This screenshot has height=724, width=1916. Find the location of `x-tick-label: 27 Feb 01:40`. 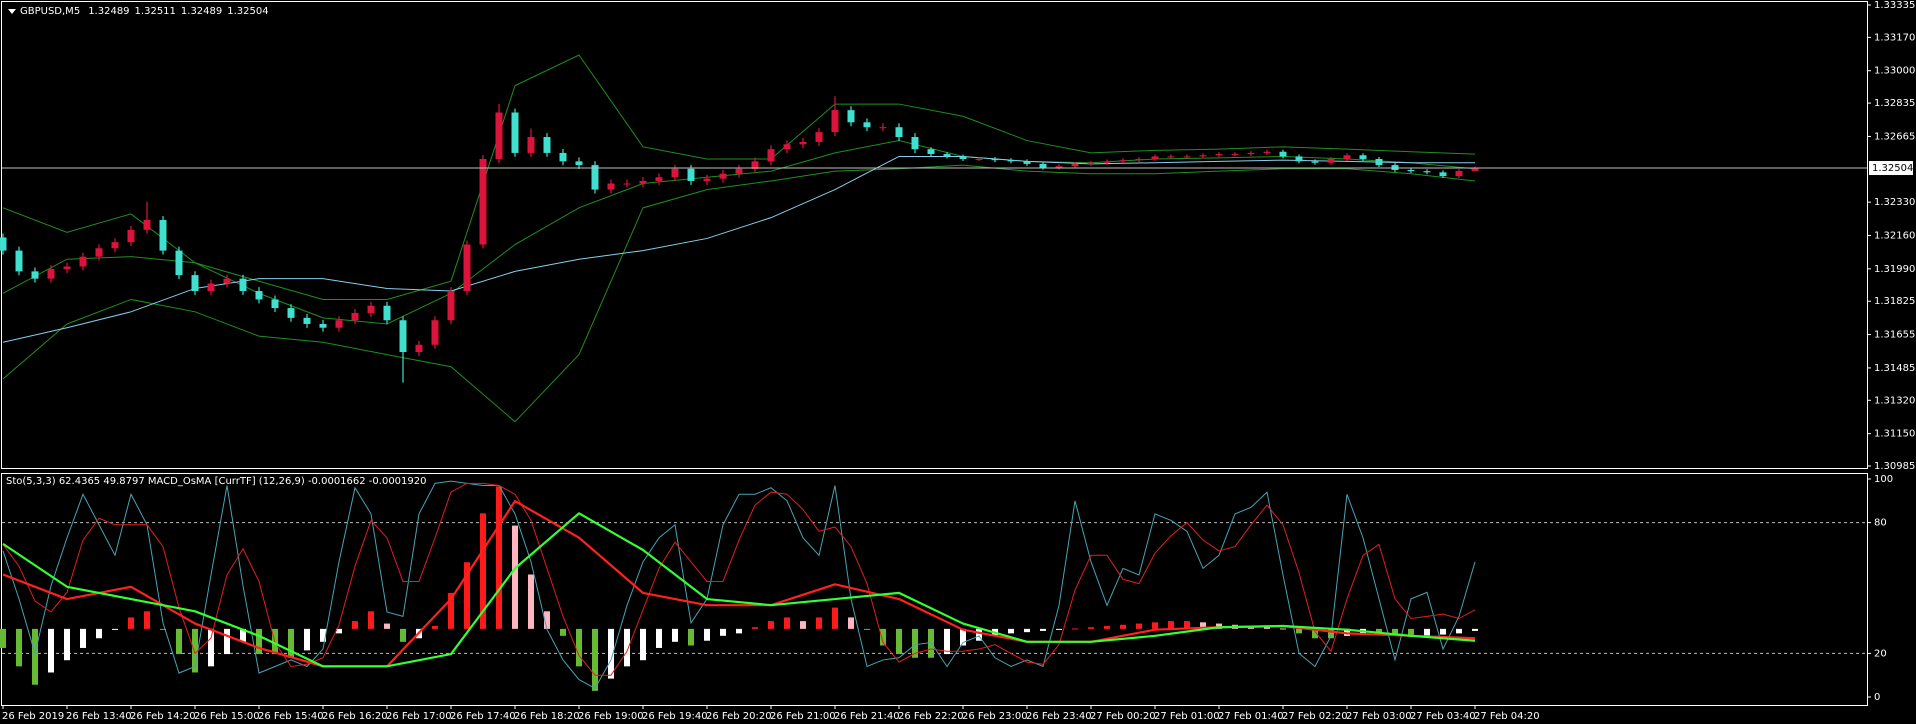

x-tick-label: 27 Feb 01:40 is located at coordinates (1251, 716).